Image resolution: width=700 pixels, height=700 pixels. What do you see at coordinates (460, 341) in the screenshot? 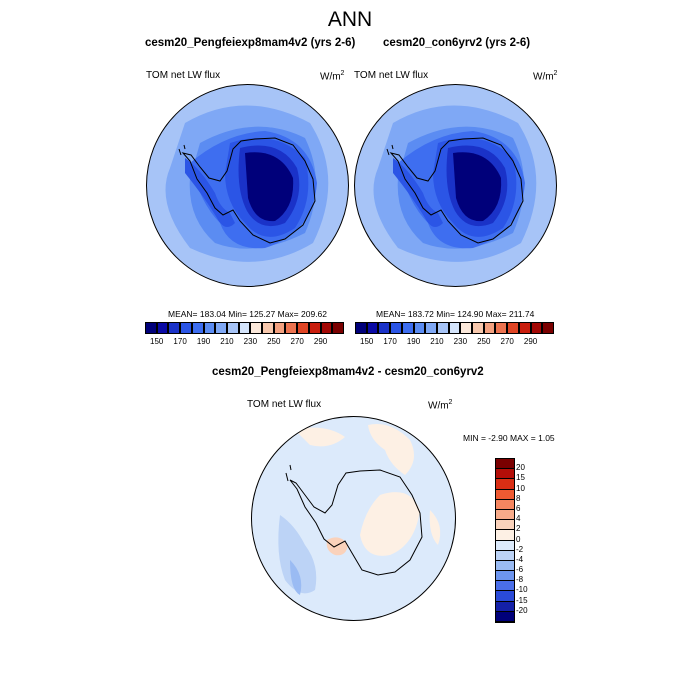
I see `panel2-colorbar-tick-label: 230` at bounding box center [460, 341].